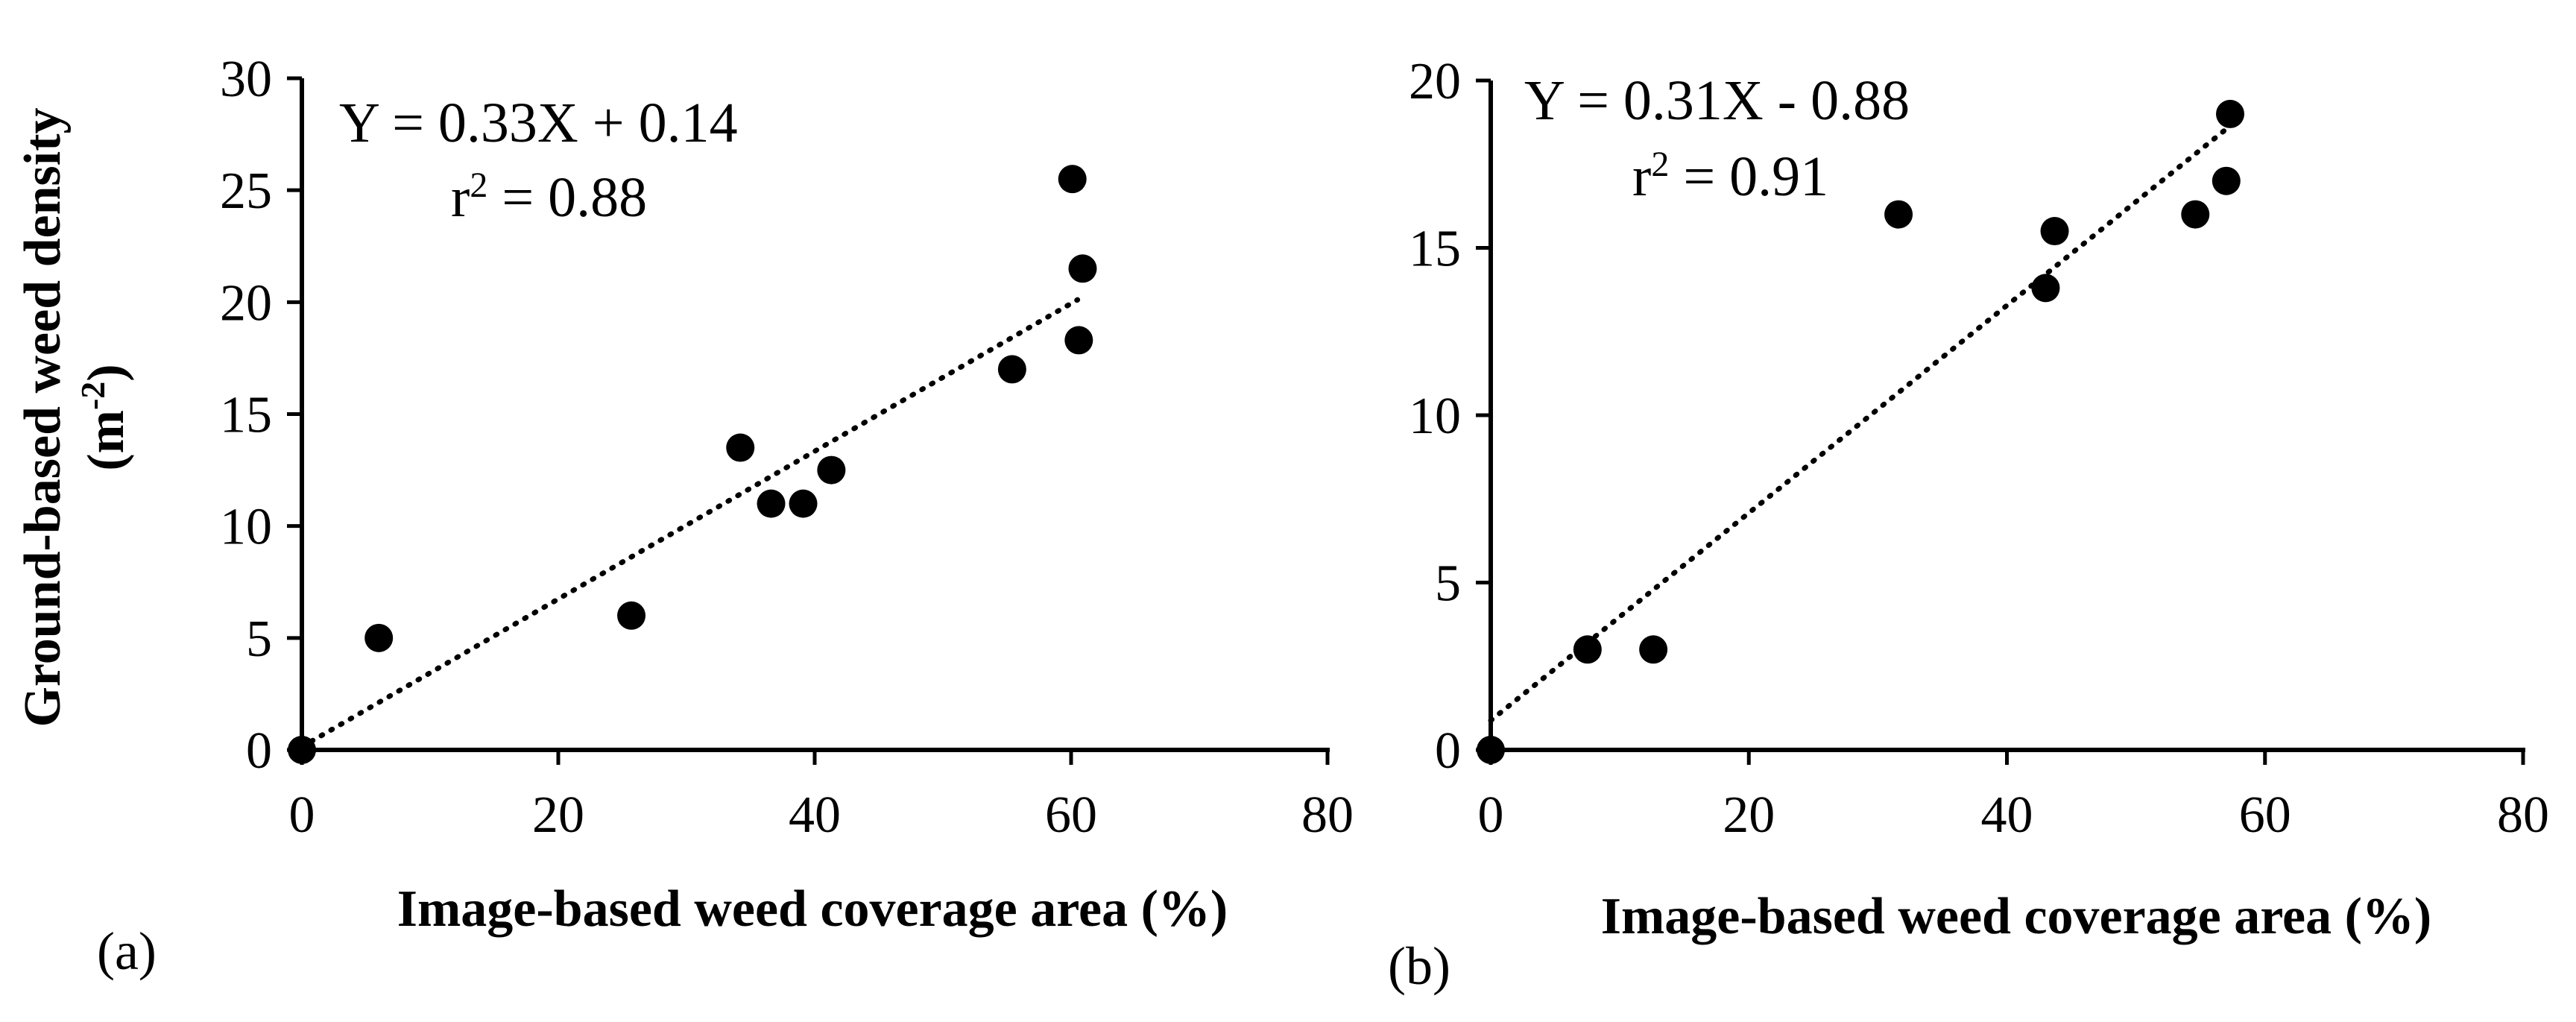 The height and width of the screenshot is (1022, 2576). Describe the element at coordinates (538, 123) in the screenshot. I see `regression-equation: Y = 0.33X + 0.14` at that location.